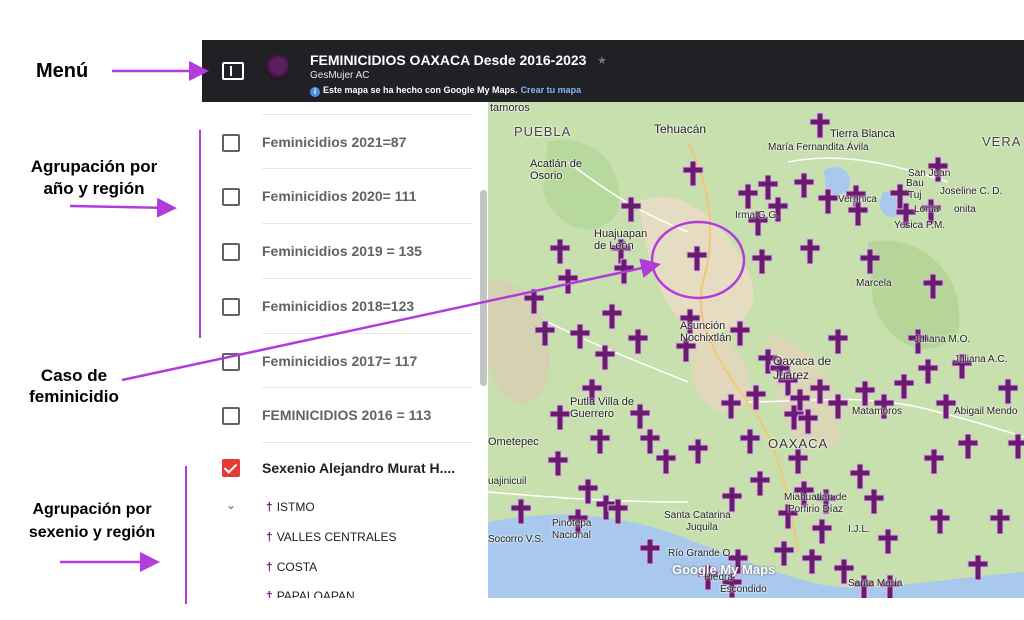  I want to click on map-label: PUEBLA, so click(543, 131).